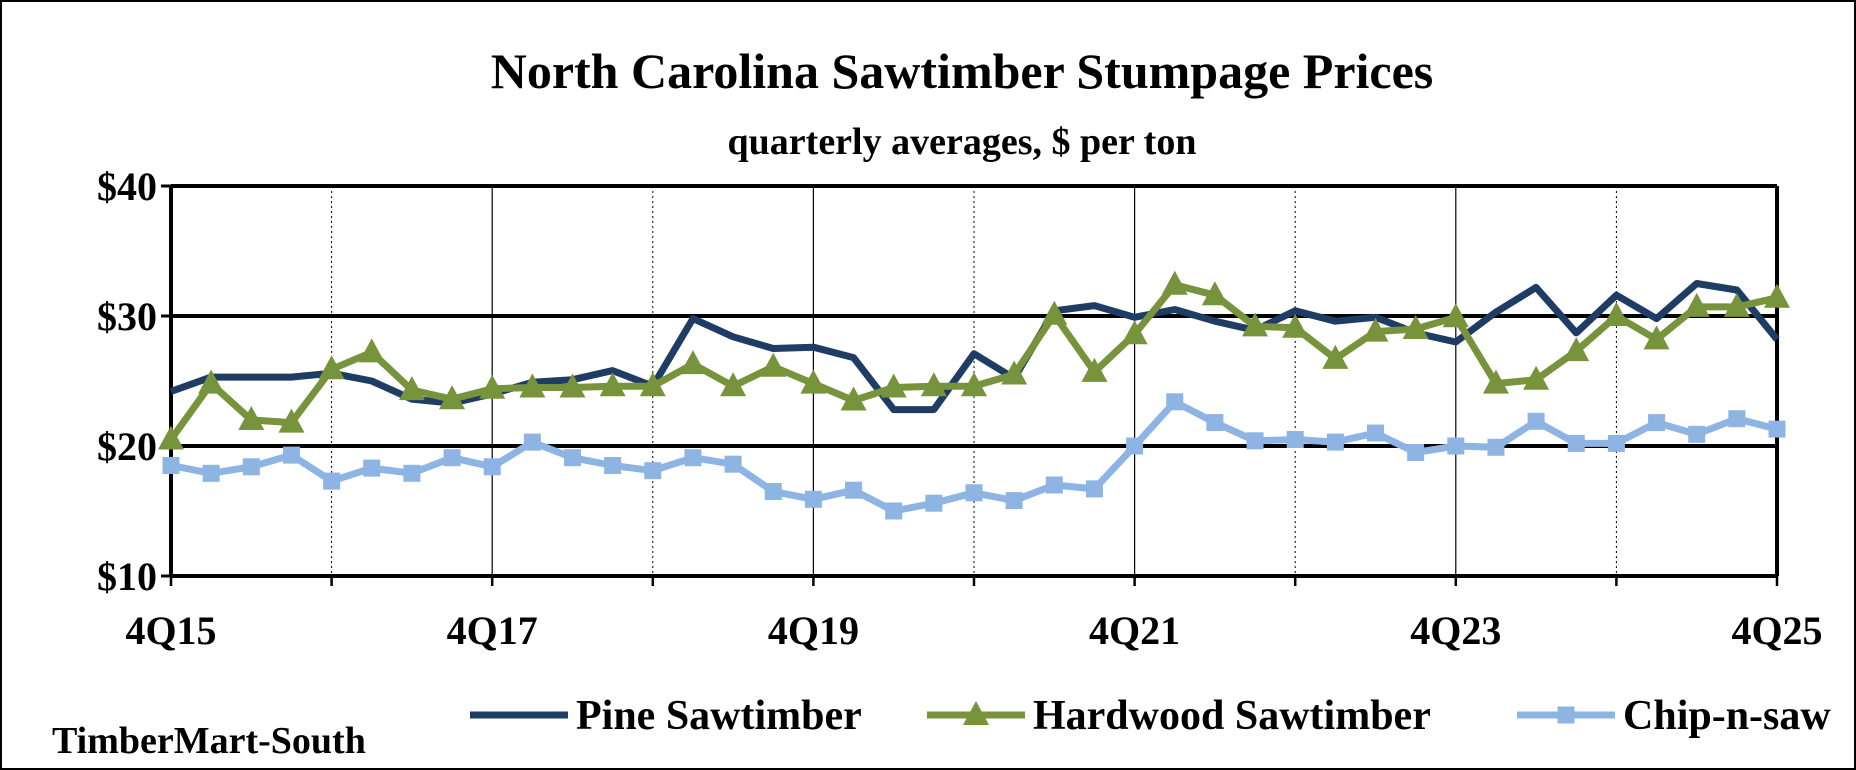  I want to click on x-tick-label: 4Q19, so click(813, 630).